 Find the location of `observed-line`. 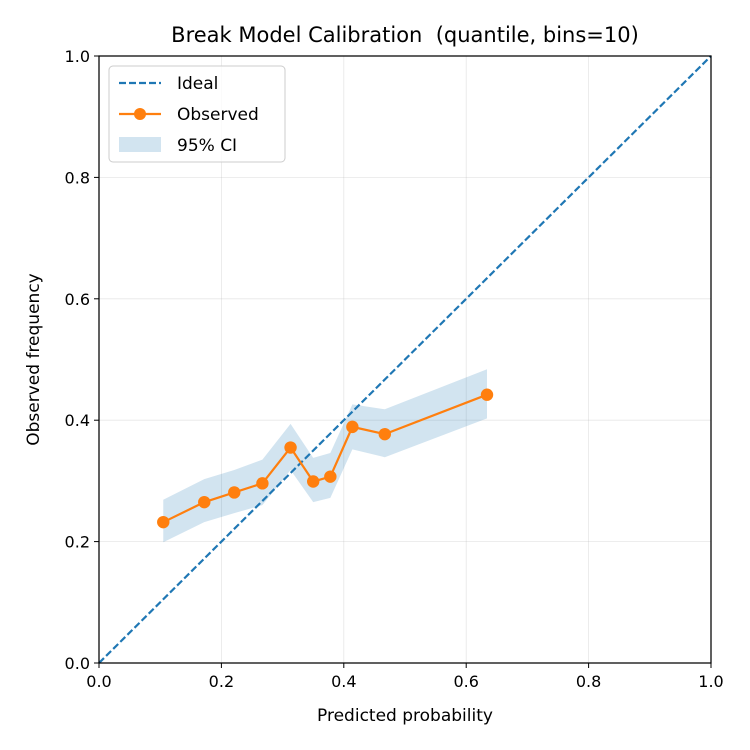

observed-line is located at coordinates (325, 458).